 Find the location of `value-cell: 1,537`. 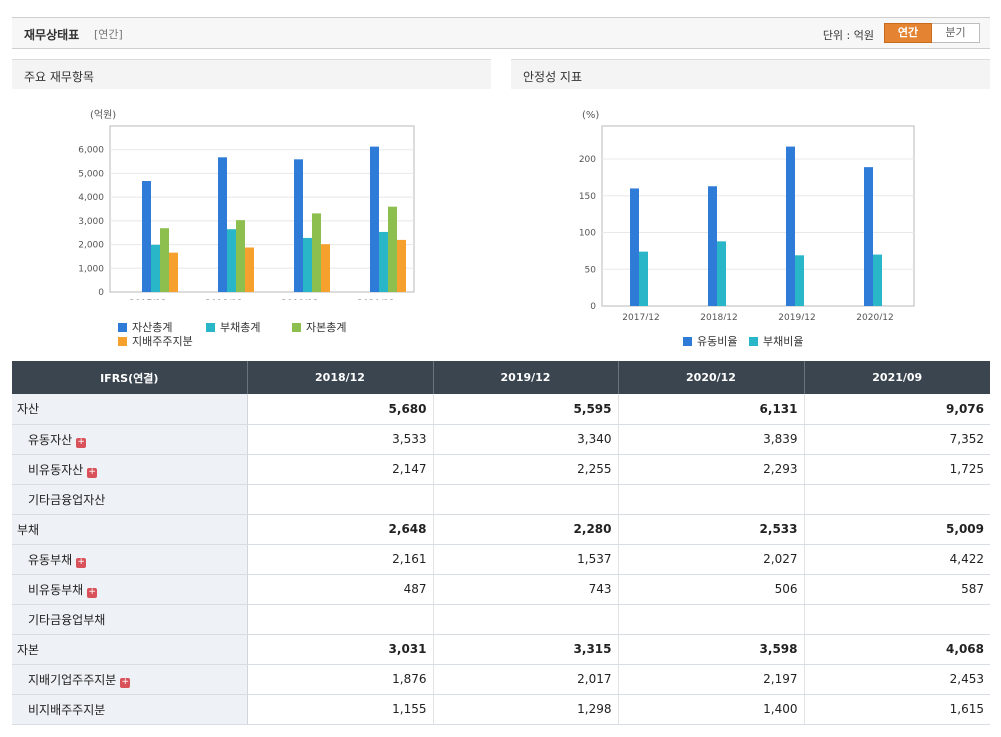

value-cell: 1,537 is located at coordinates (526, 559).